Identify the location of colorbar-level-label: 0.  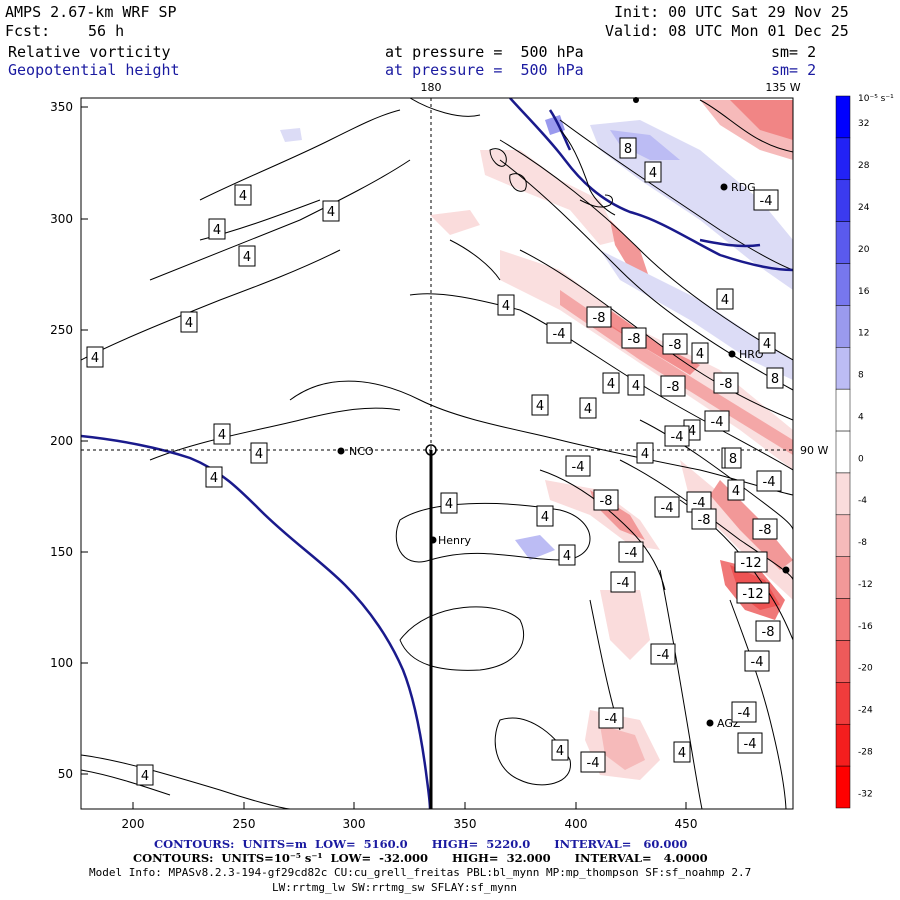
(861, 459).